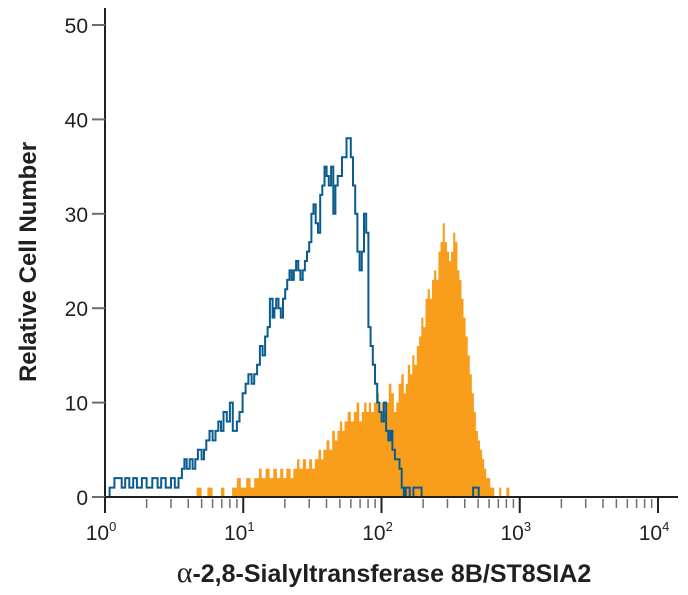 This screenshot has width=688, height=595. What do you see at coordinates (185, 572) in the screenshot?
I see `alpha-symbol: α` at bounding box center [185, 572].